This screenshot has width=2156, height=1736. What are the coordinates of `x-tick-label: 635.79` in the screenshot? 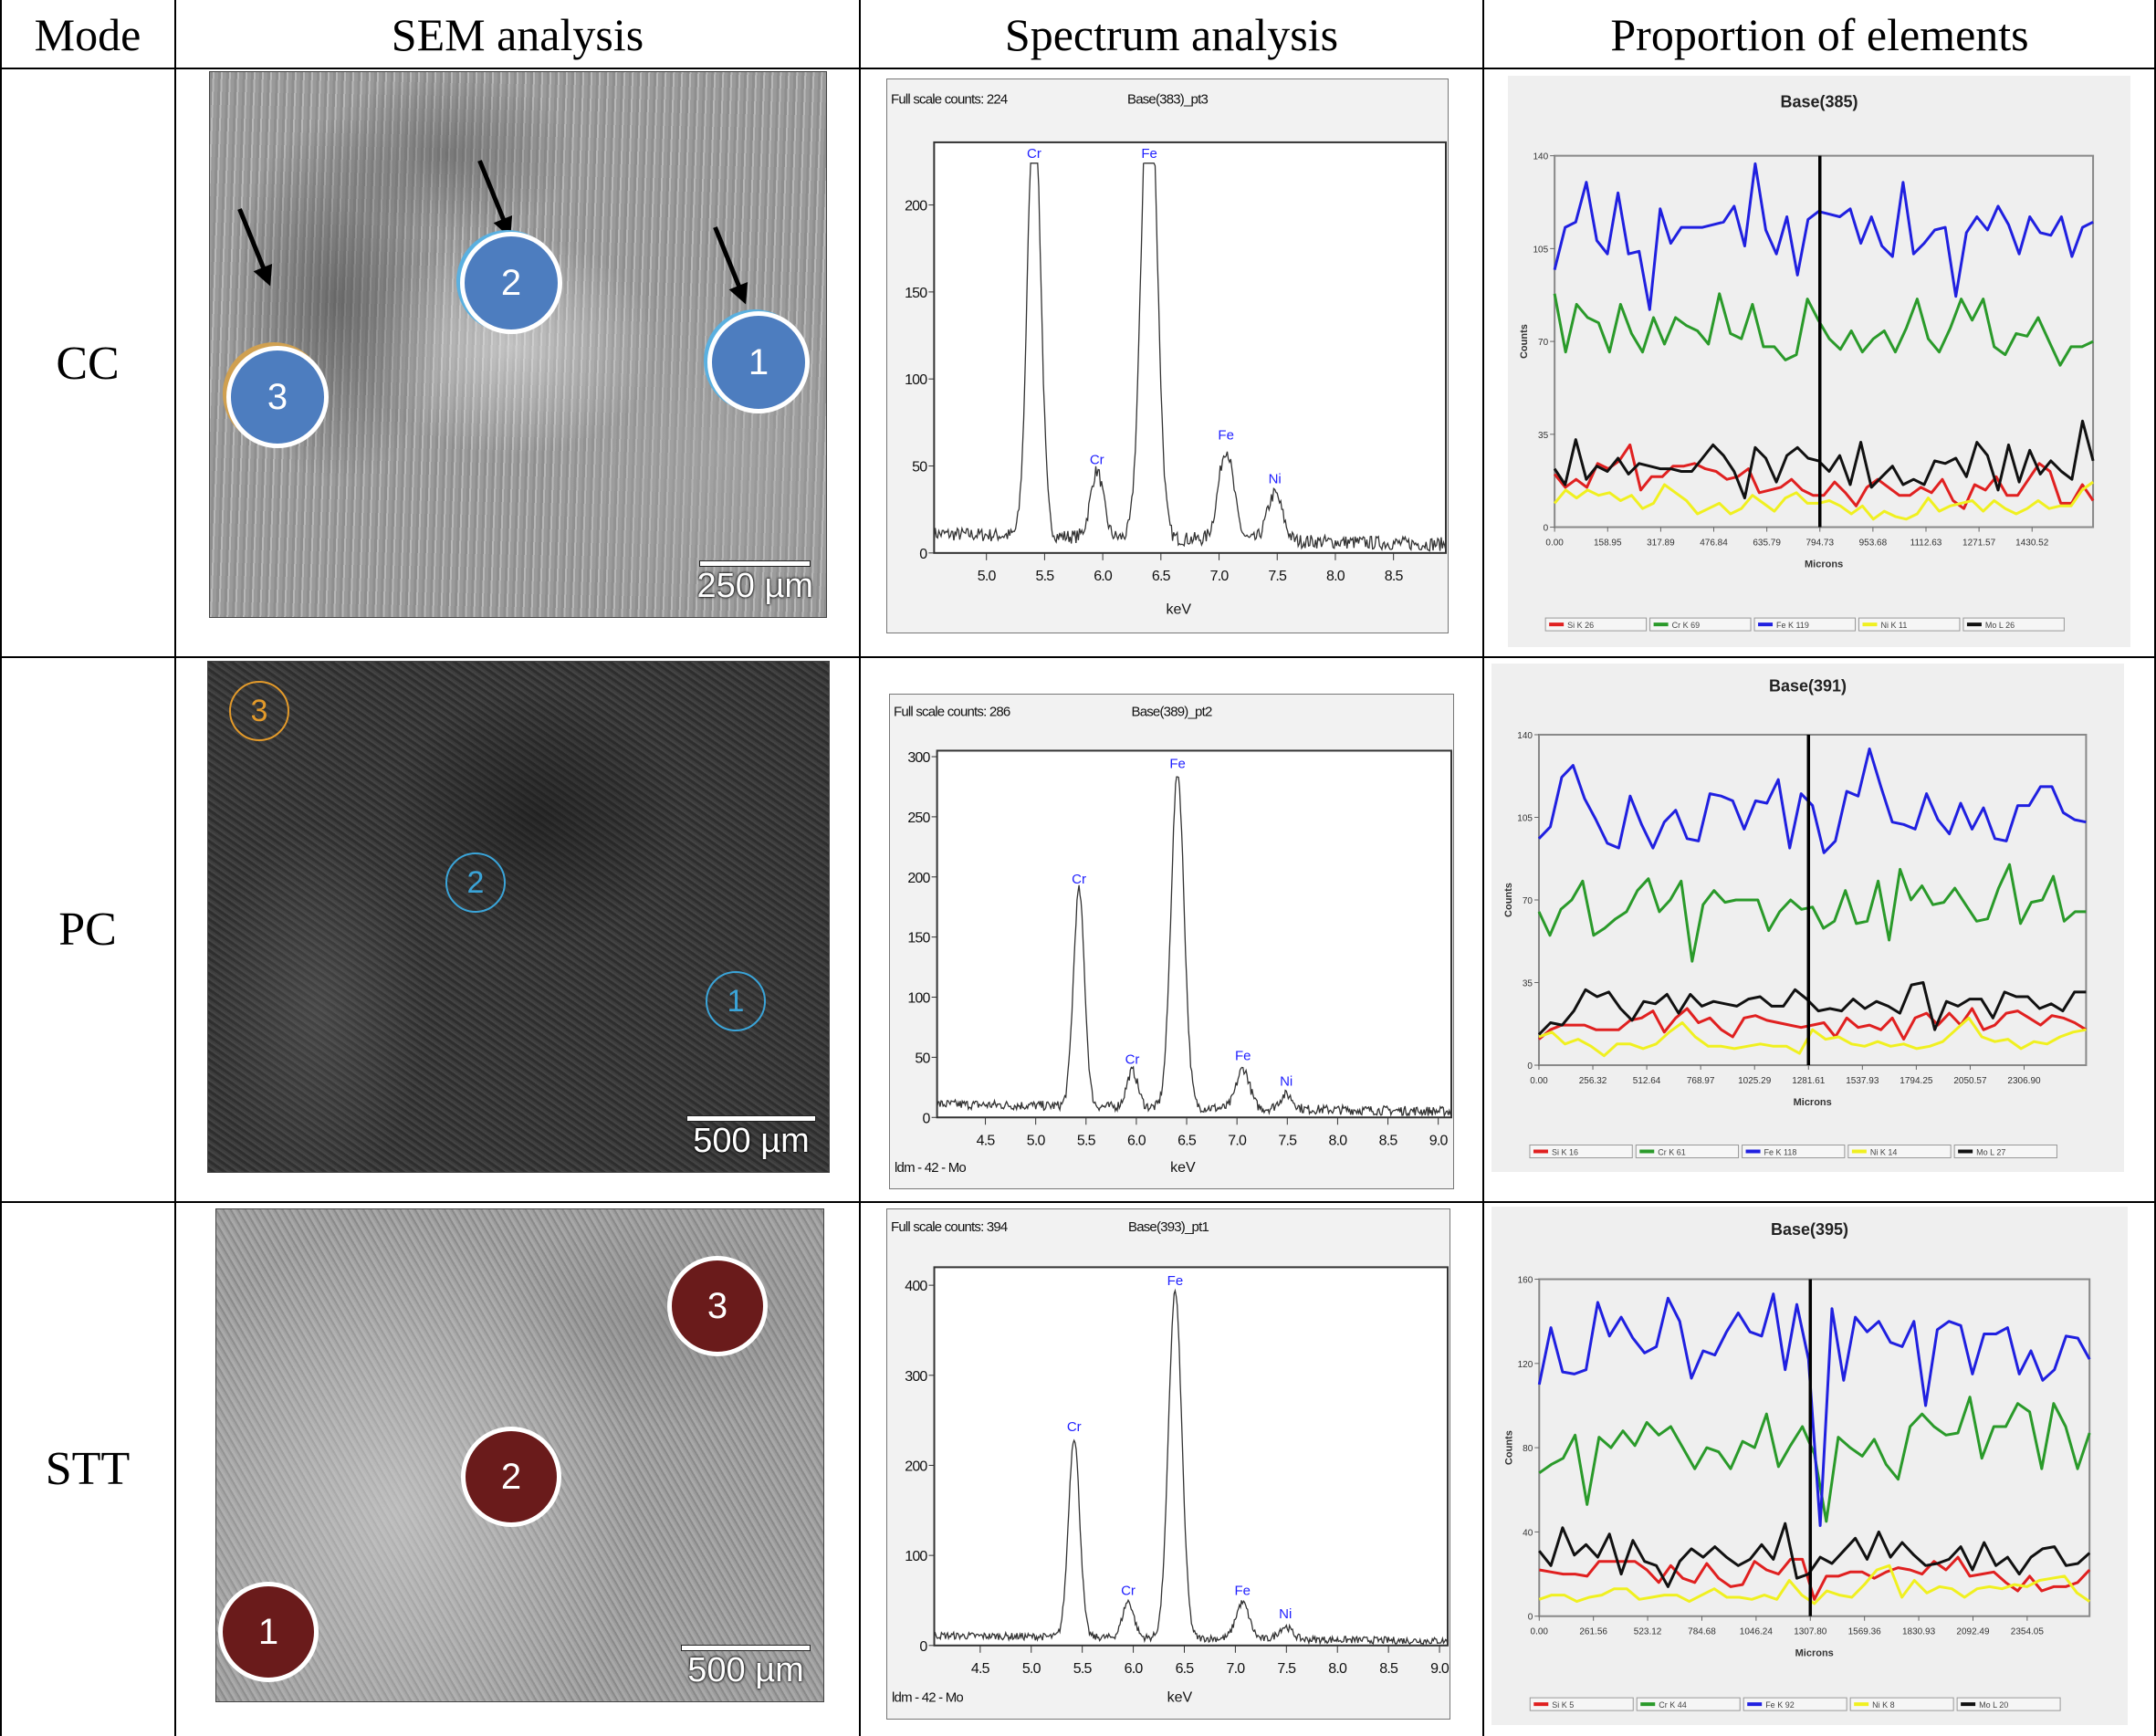 It's located at (1767, 544).